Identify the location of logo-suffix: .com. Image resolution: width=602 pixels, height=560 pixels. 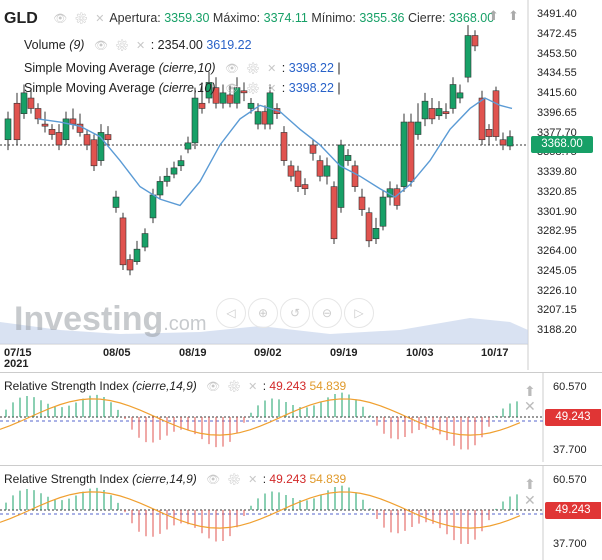
(185, 324).